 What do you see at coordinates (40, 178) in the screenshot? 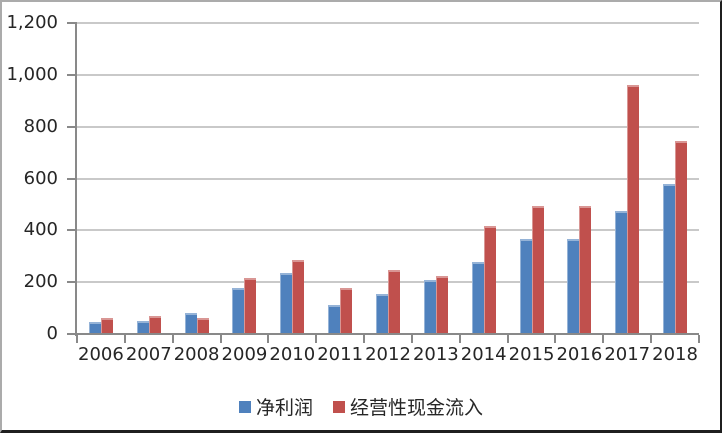
I see `y-axis-label: 600` at bounding box center [40, 178].